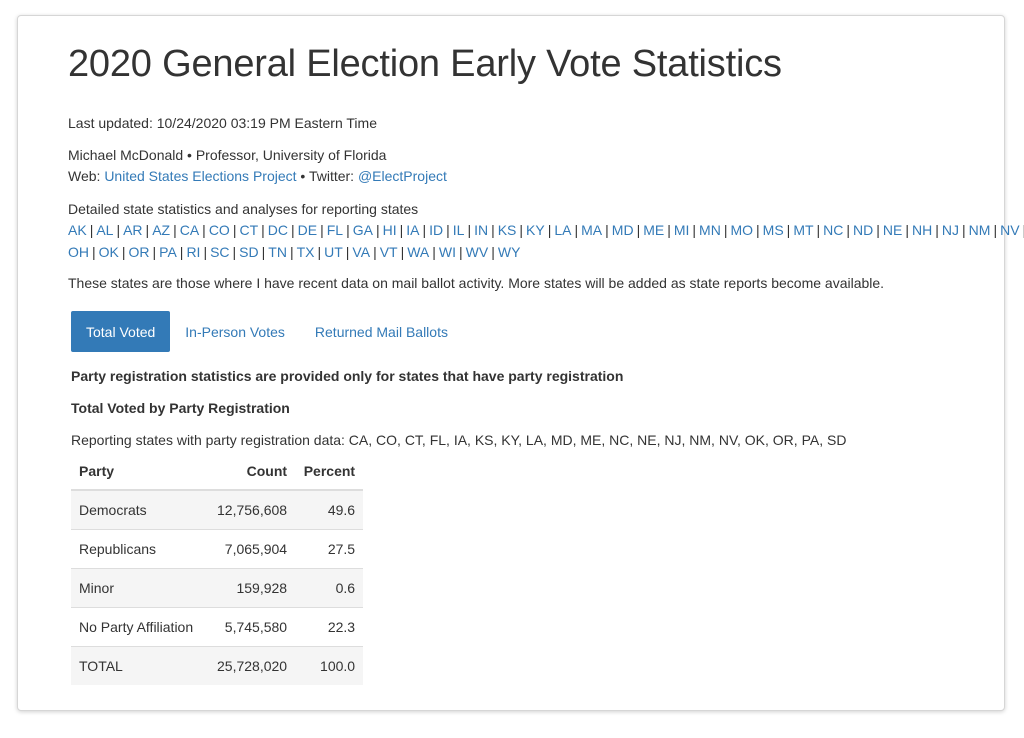 The image size is (1024, 738). I want to click on state-link-in: IN, so click(481, 230).